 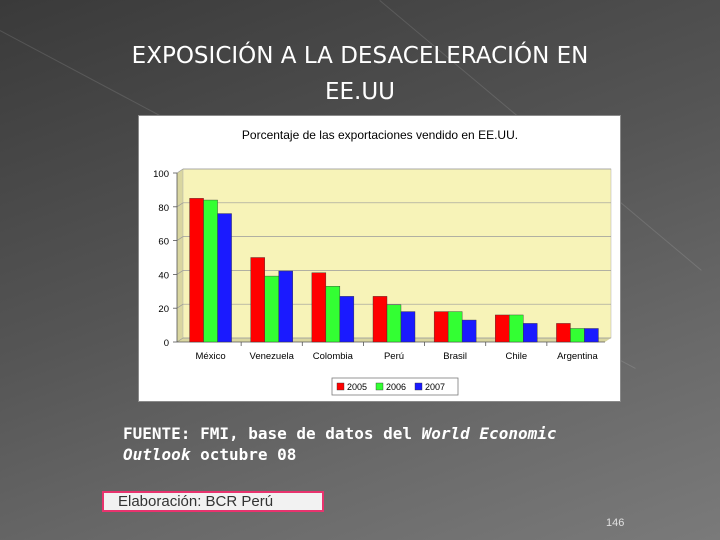 What do you see at coordinates (166, 343) in the screenshot?
I see `y-tick-label: 0` at bounding box center [166, 343].